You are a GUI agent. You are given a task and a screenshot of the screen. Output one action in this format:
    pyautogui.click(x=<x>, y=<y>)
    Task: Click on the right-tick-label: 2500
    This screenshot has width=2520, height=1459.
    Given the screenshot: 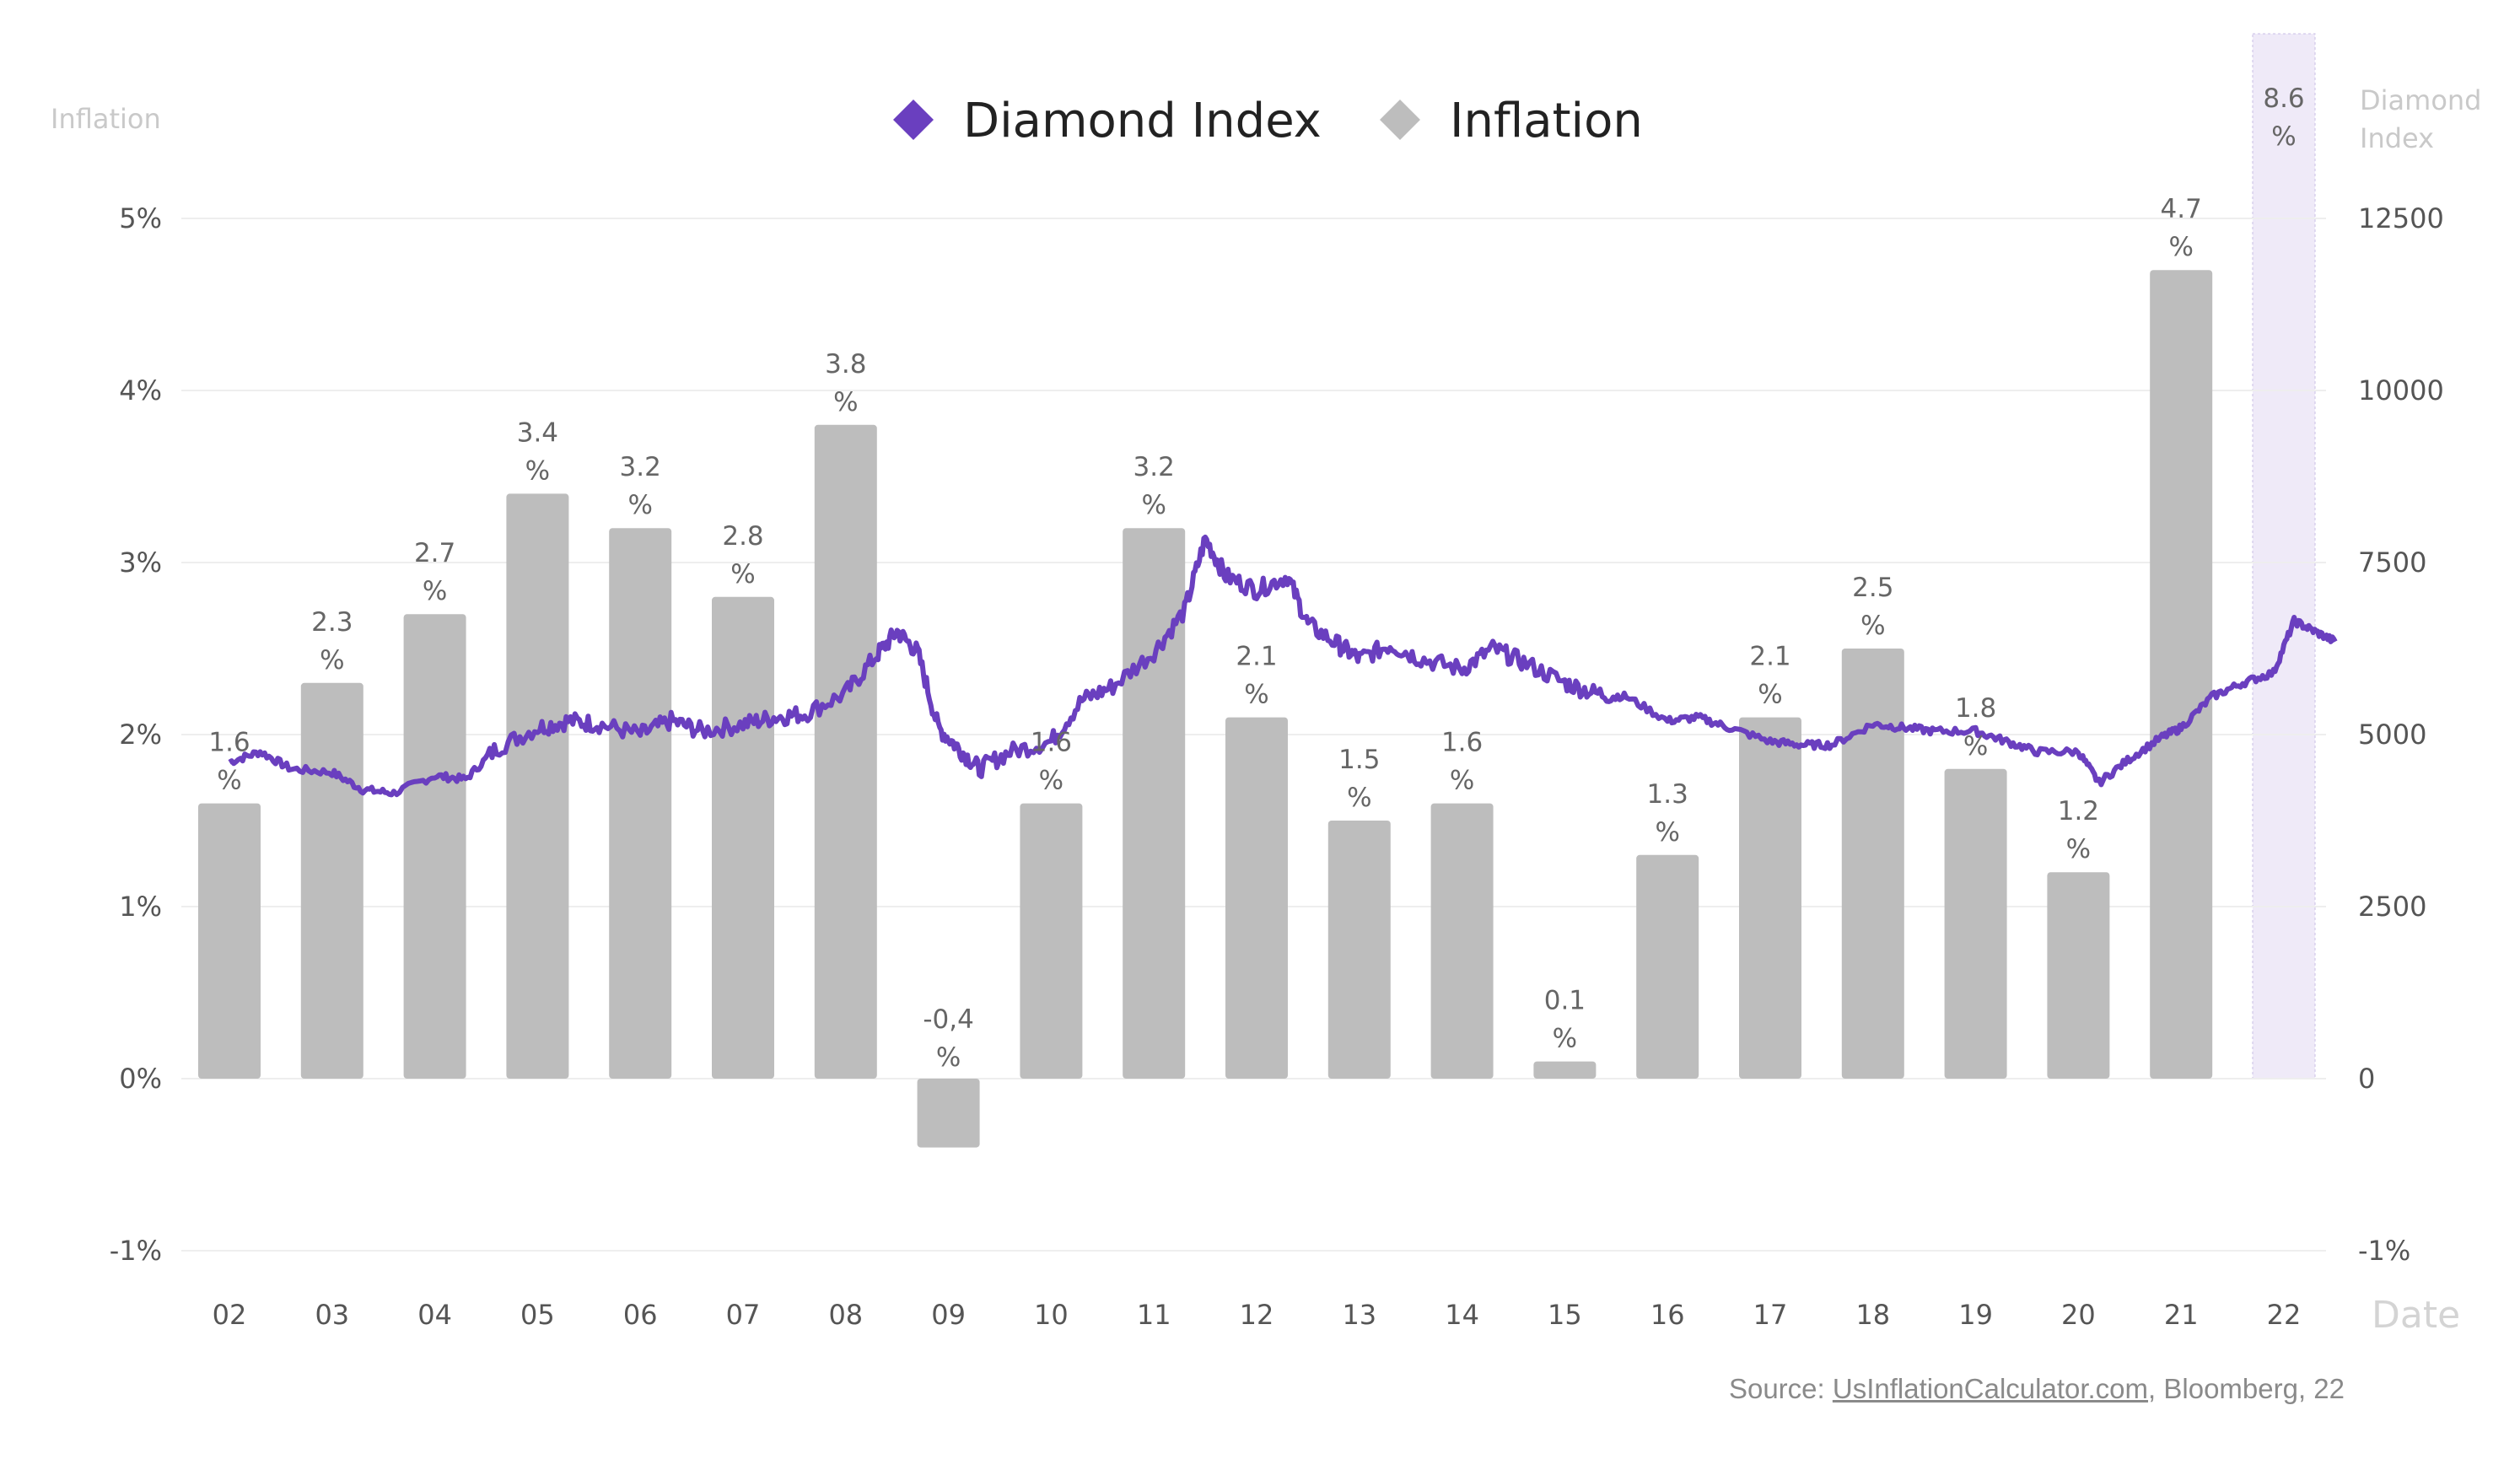 What is the action you would take?
    pyautogui.click(x=2392, y=907)
    